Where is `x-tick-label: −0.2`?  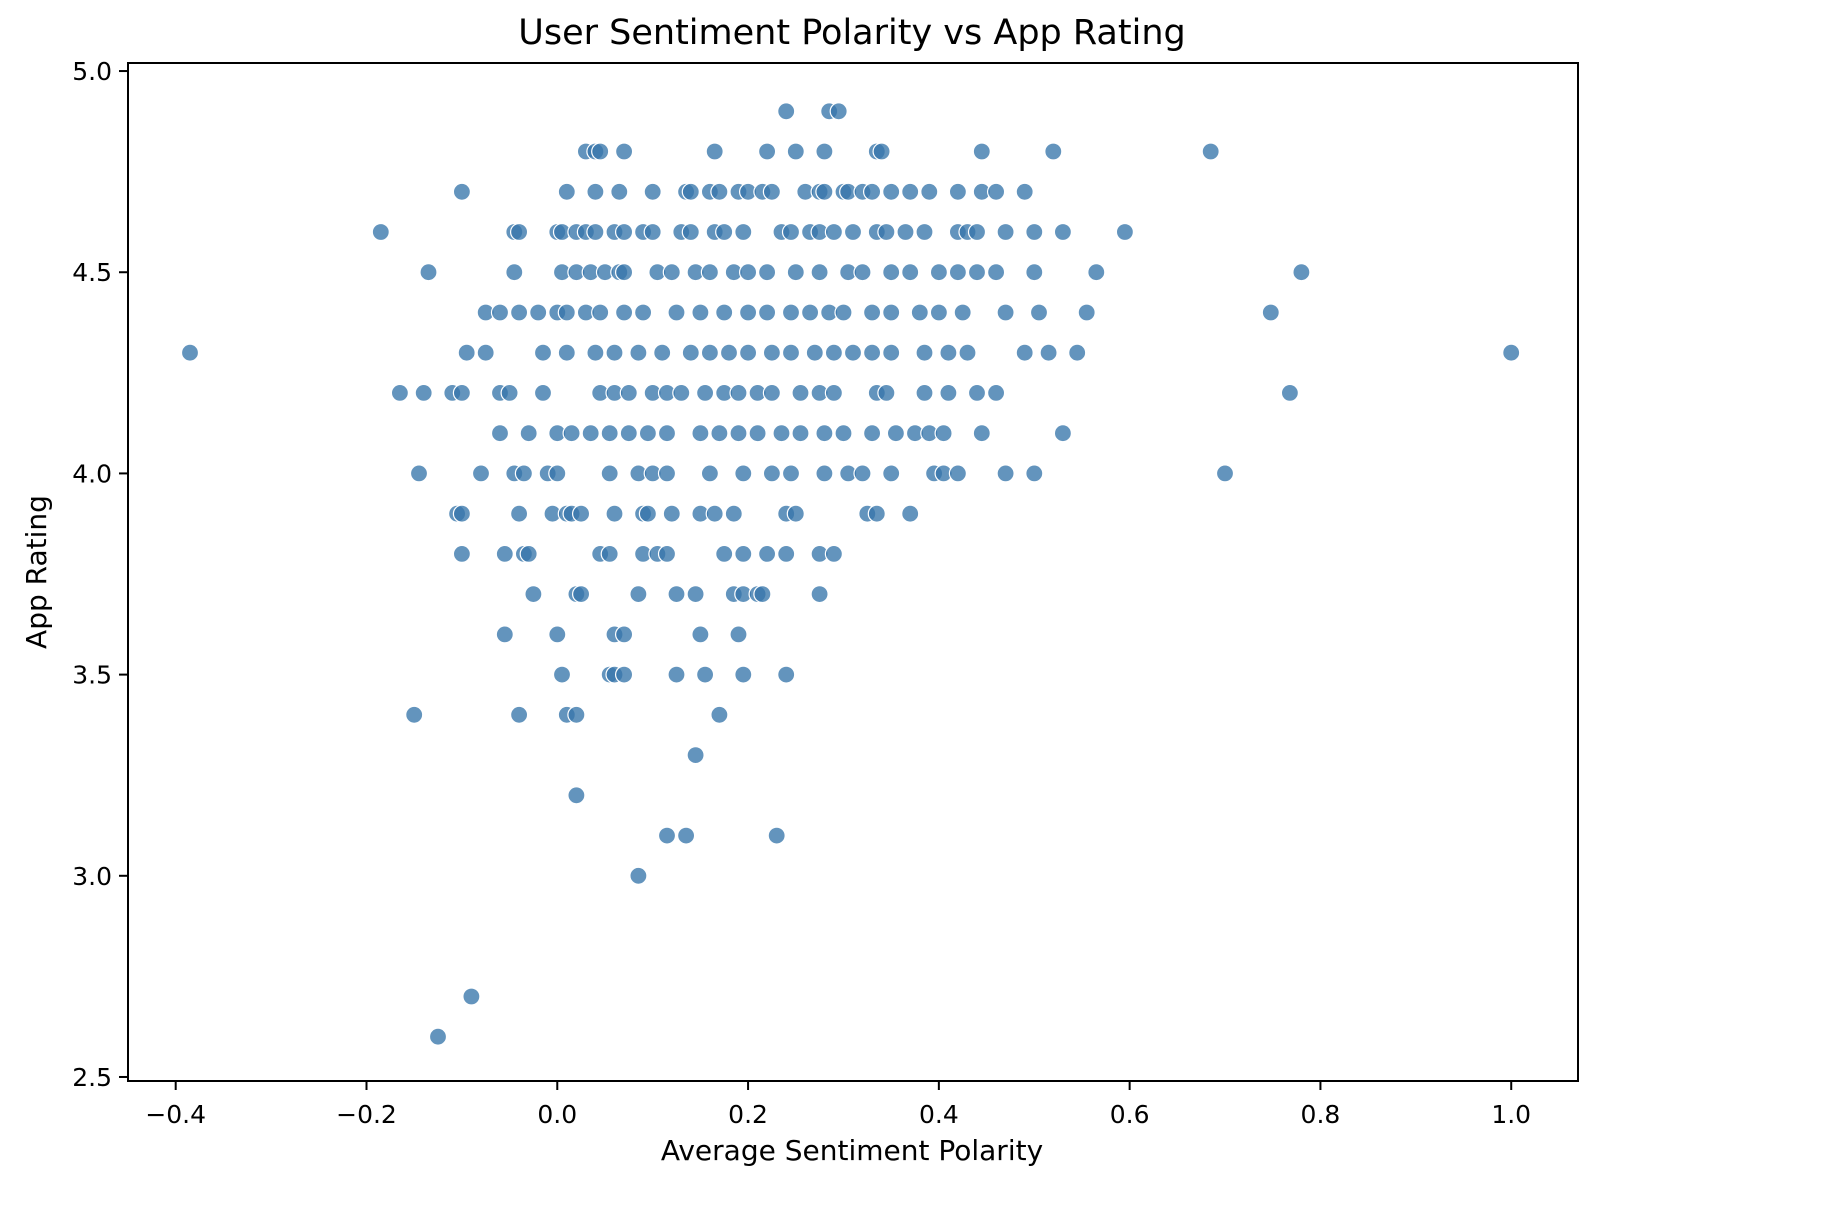 x-tick-label: −0.2 is located at coordinates (366, 1114).